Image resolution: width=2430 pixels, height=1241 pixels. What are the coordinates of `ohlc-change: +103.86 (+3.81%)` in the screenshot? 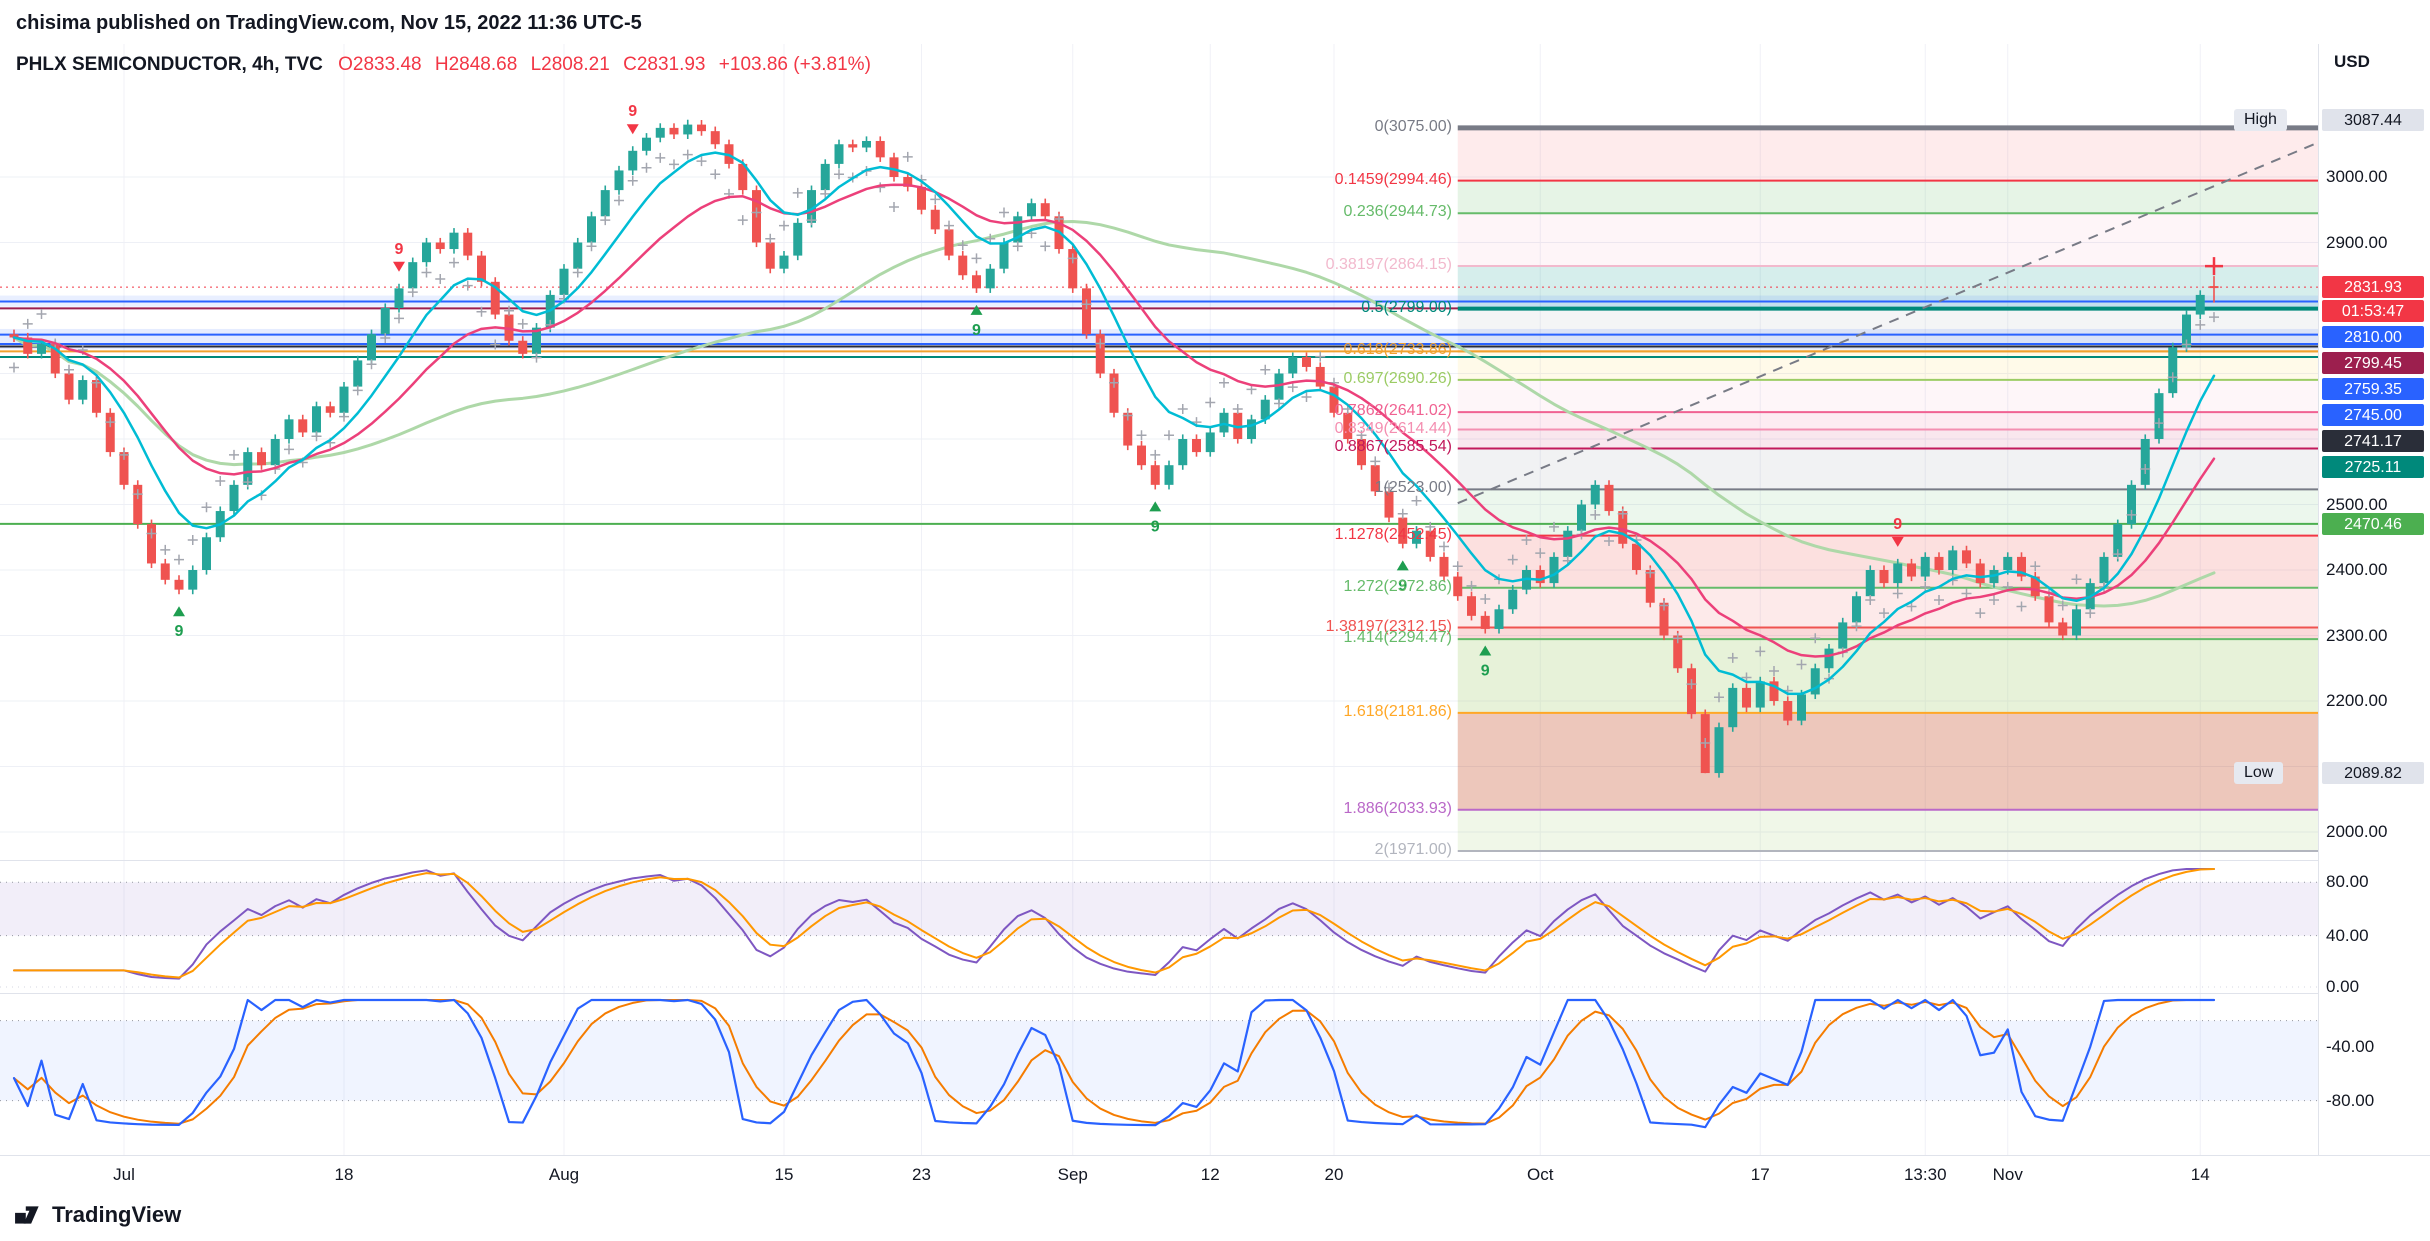 It's located at (794, 64).